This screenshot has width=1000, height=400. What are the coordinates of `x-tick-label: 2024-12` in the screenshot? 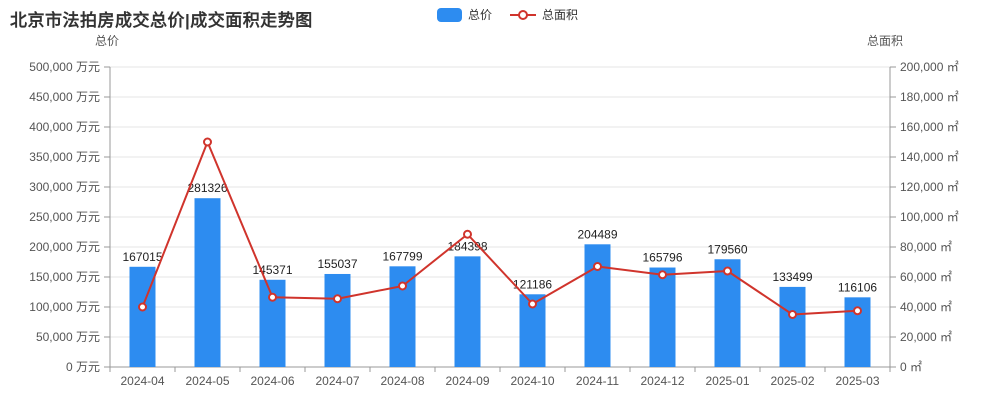 It's located at (662, 381).